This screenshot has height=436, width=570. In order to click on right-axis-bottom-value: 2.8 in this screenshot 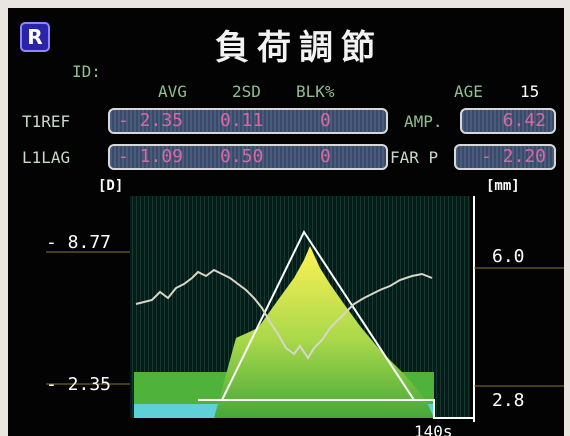, I will do `click(508, 400)`.